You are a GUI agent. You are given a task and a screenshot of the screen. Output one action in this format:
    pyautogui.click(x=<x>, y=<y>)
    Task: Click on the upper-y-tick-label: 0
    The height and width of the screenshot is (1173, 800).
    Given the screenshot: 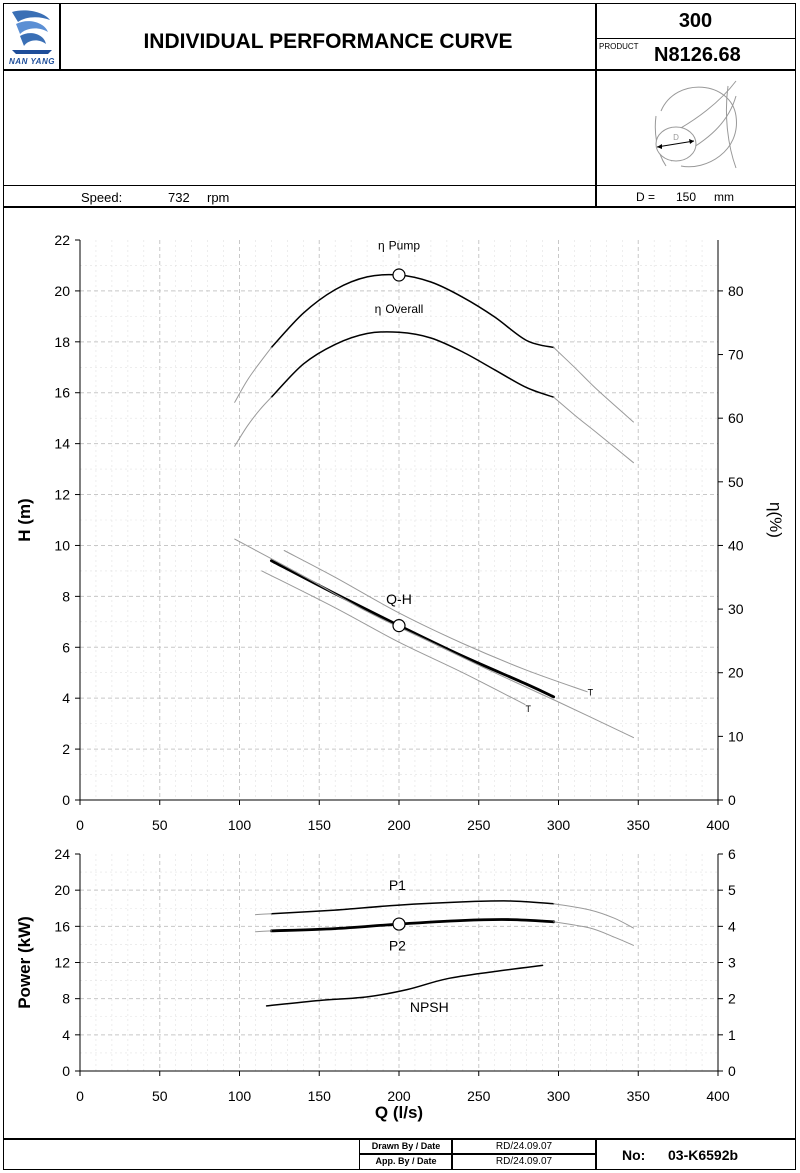 What is the action you would take?
    pyautogui.click(x=66, y=800)
    